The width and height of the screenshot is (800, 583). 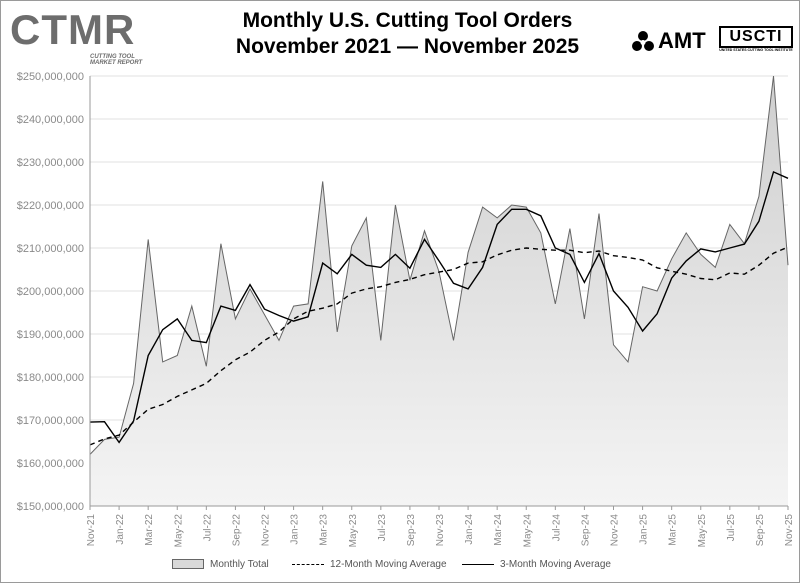 What do you see at coordinates (682, 40) in the screenshot?
I see `amt-logo-text: AMT` at bounding box center [682, 40].